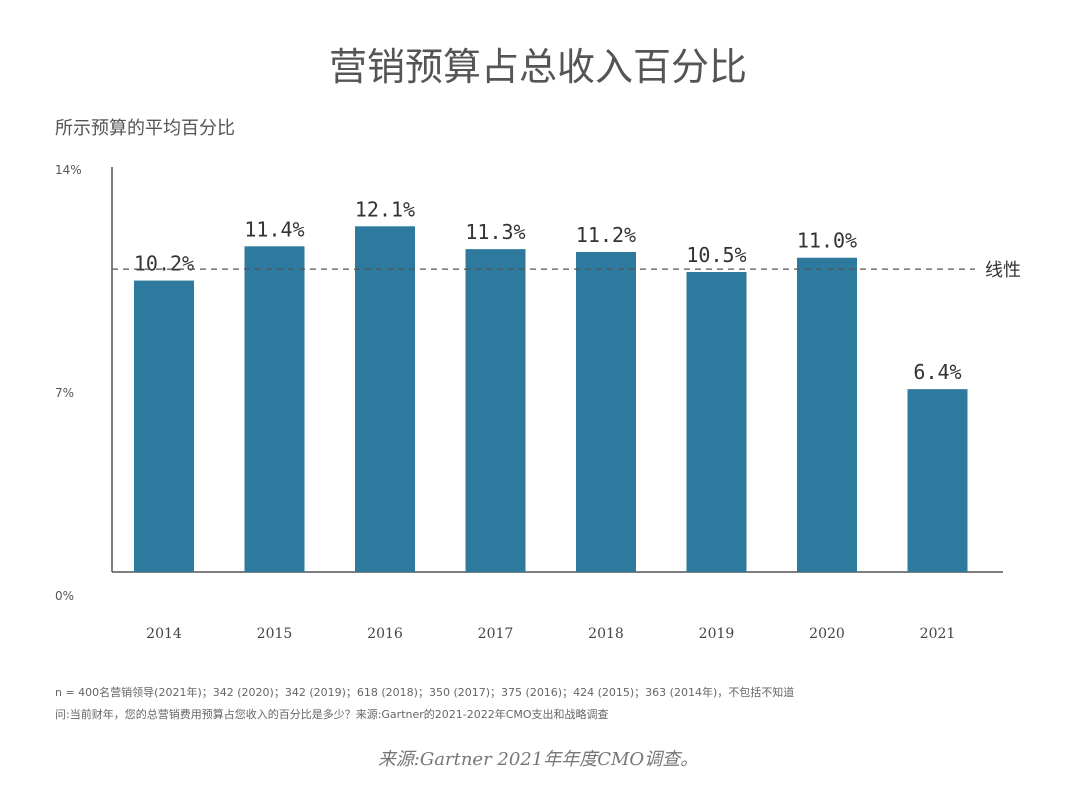 This screenshot has width=1076, height=810. I want to click on data-label: 11.3%, so click(495, 232).